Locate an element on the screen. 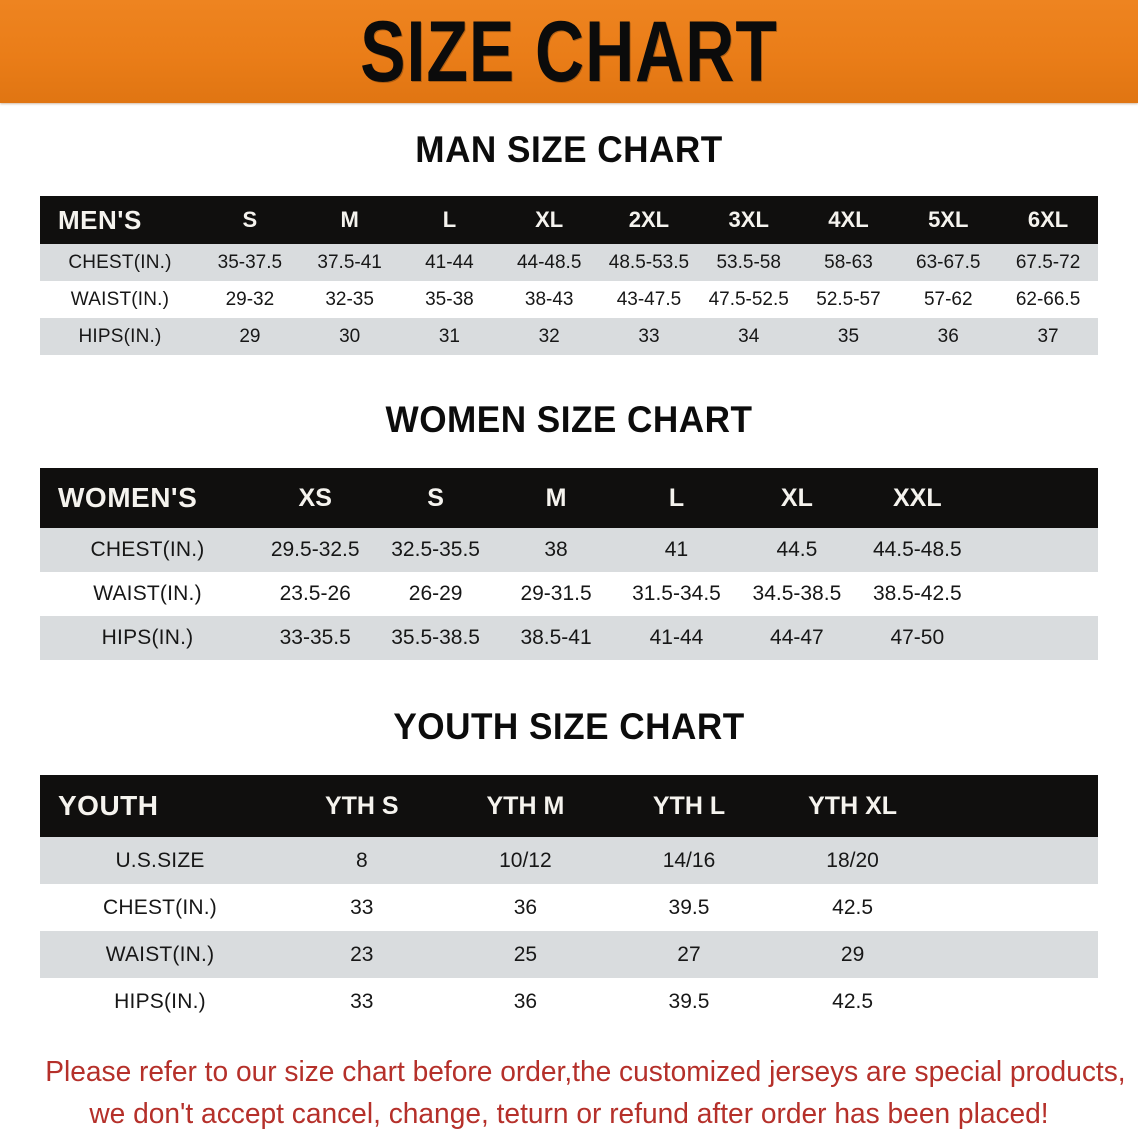 This screenshot has height=1135, width=1138. table-cell: 29-32 is located at coordinates (250, 299).